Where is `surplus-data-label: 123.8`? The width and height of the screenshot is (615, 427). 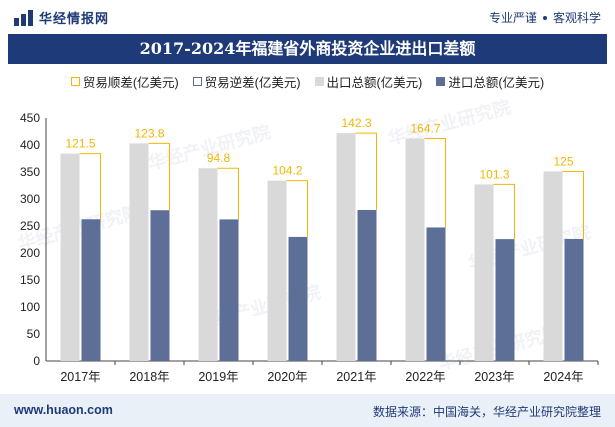
surplus-data-label: 123.8 is located at coordinates (149, 133).